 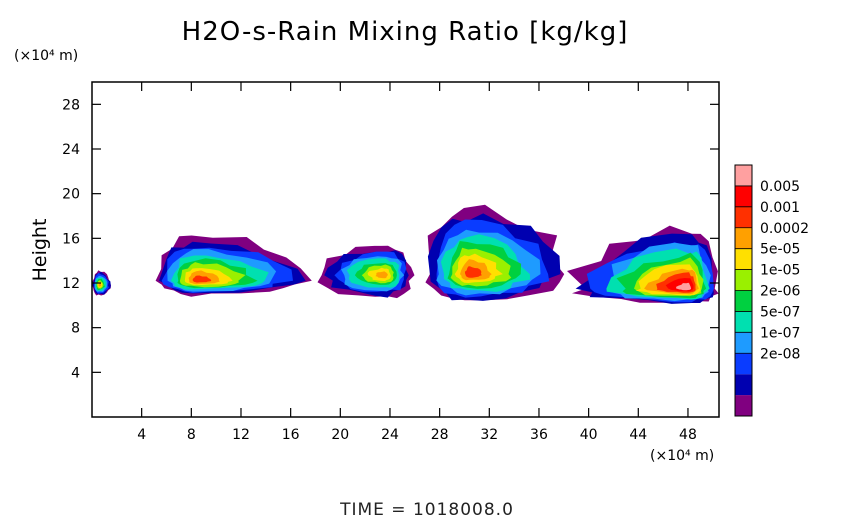 What do you see at coordinates (682, 456) in the screenshot?
I see `x-unit-label: (×10⁴ m)` at bounding box center [682, 456].